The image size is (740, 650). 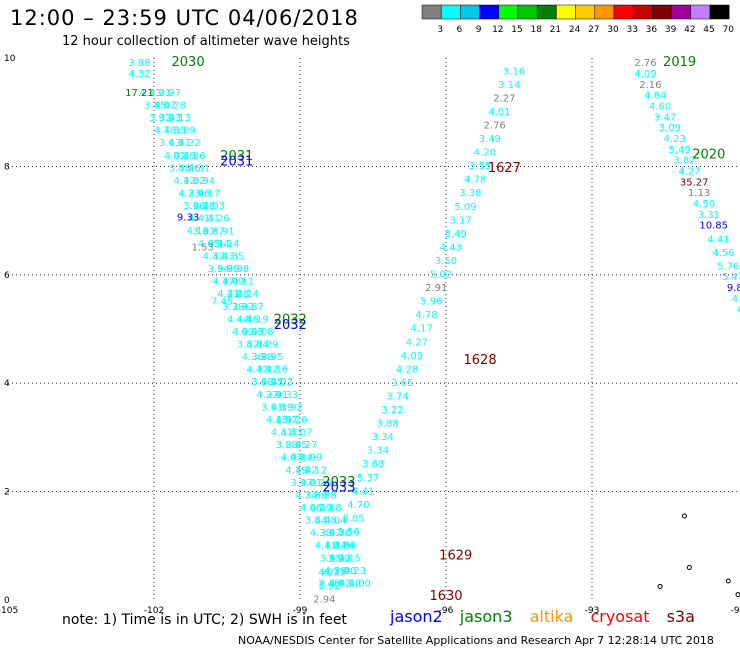 I want to click on x-tick-label: -102, so click(x=154, y=611).